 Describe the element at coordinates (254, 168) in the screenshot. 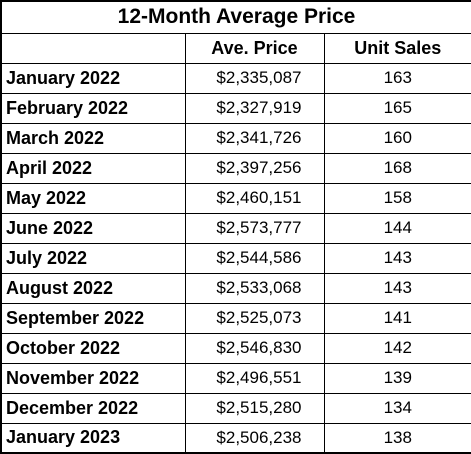

I see `ave-price-cell: $2,397,256` at that location.